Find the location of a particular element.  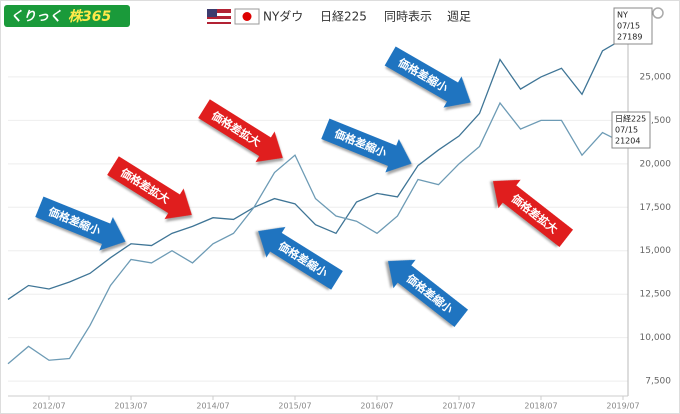

logo-right: 株365 is located at coordinates (89, 16).